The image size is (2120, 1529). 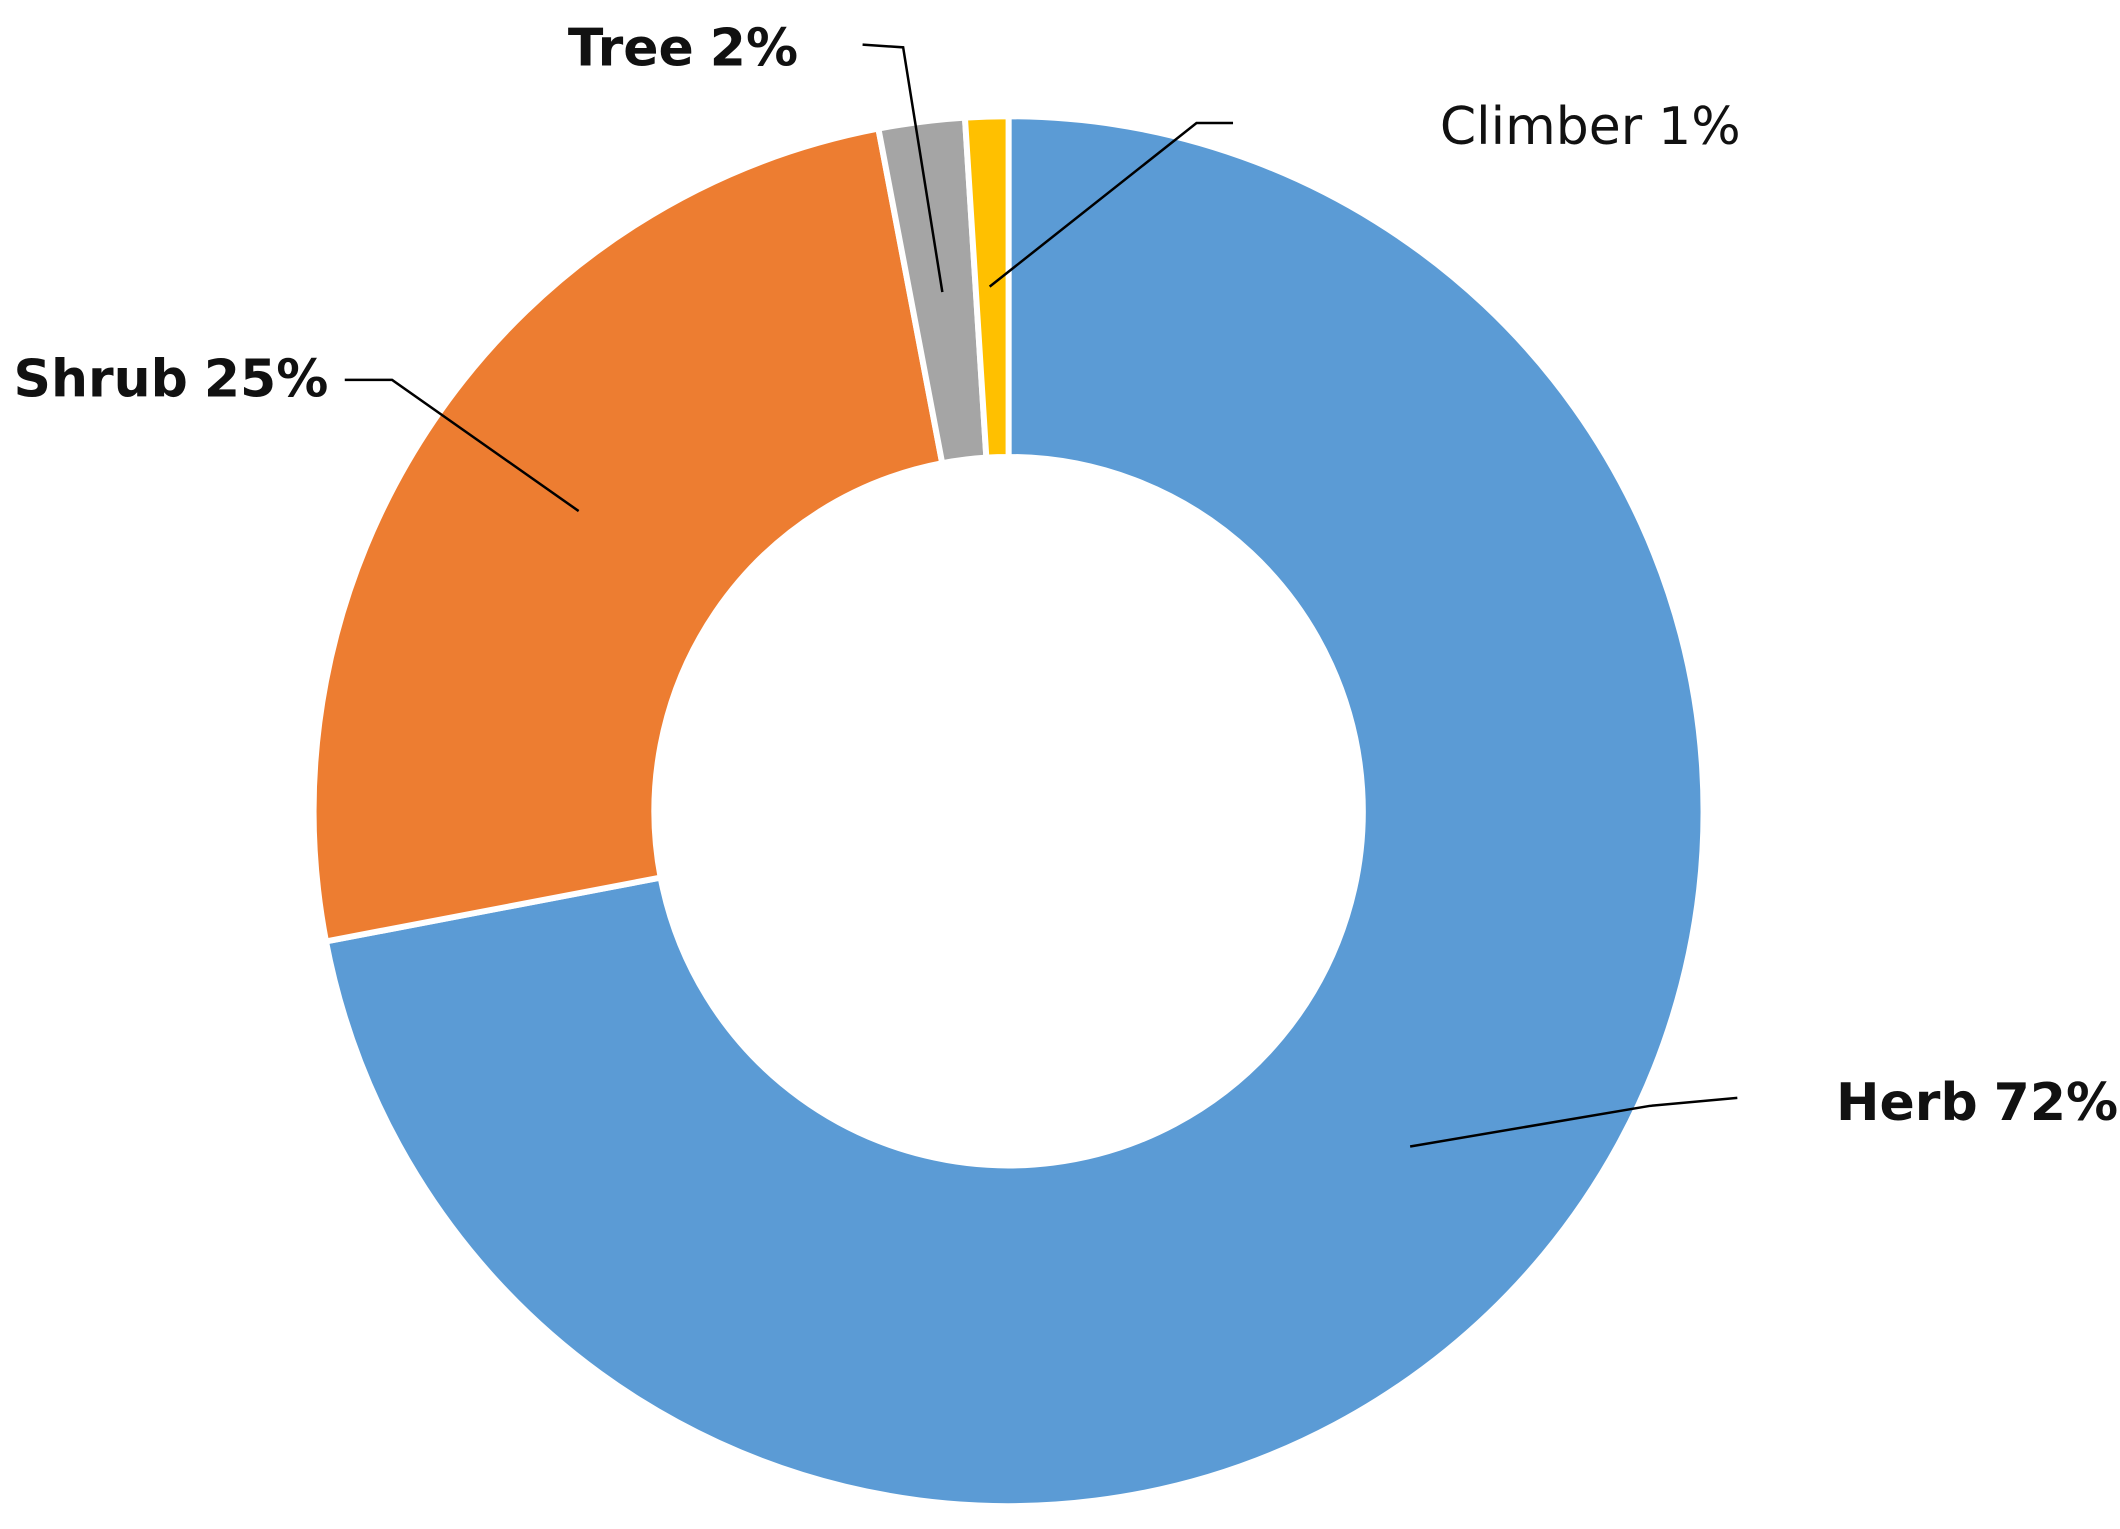 I want to click on data-label: Herb 72%, so click(x=1977, y=1103).